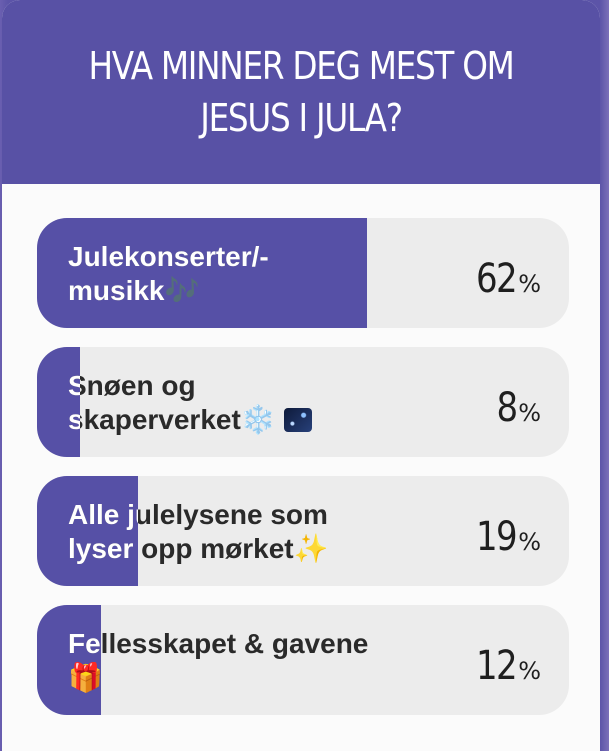 This screenshot has height=751, width=609. I want to click on gift-icon: 🎁, so click(85, 677).